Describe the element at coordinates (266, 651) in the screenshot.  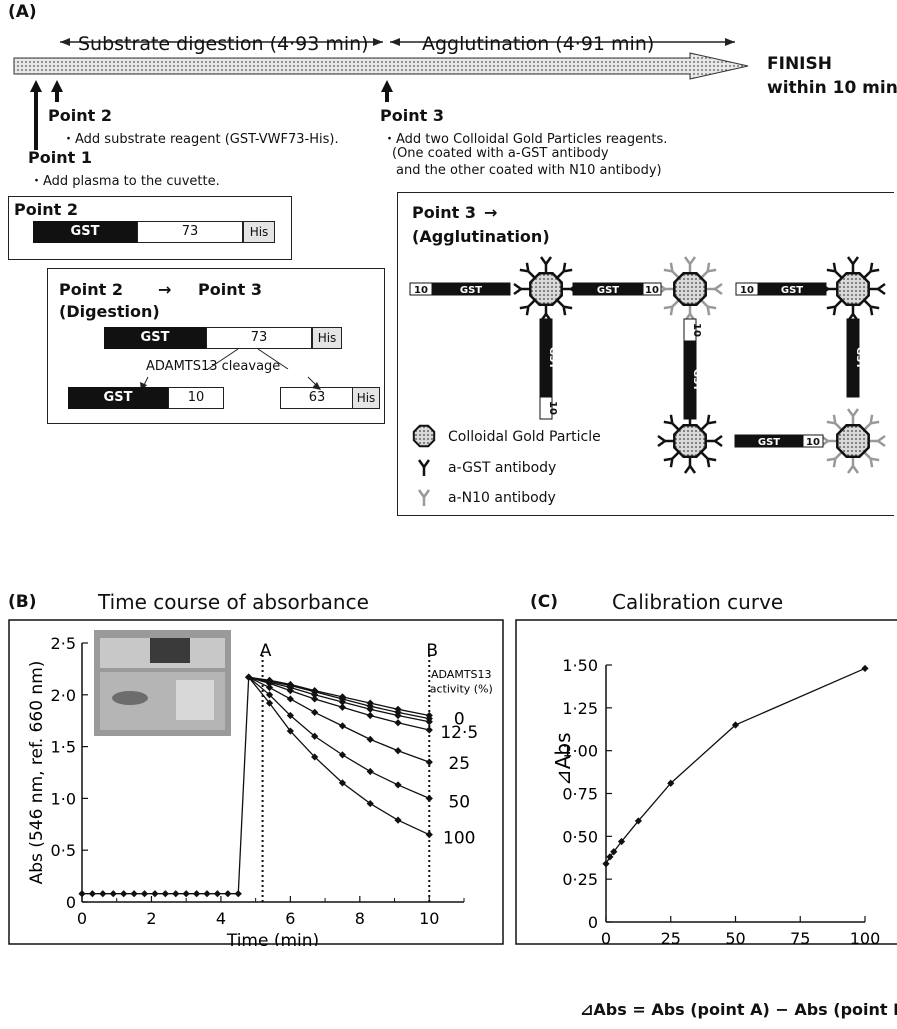
I see `marker-label-a: A` at that location.